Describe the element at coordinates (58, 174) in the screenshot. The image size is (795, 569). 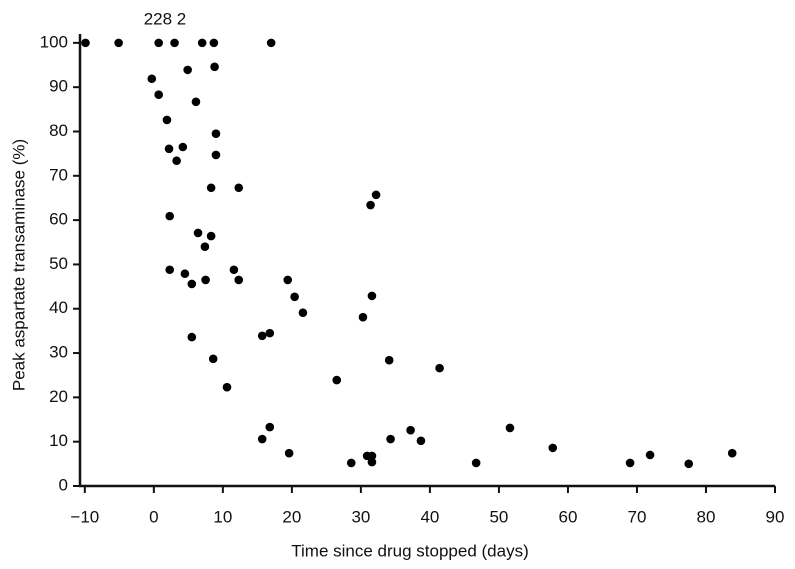
I see `y-tick-label: 70` at that location.